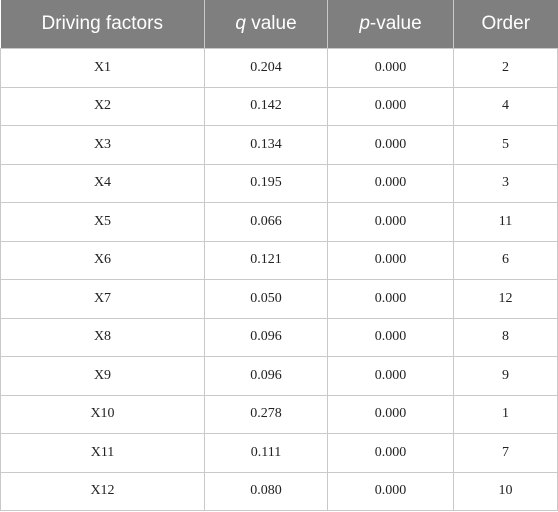 This screenshot has height=512, width=558. I want to click on q-value-cell: 0.134, so click(266, 145).